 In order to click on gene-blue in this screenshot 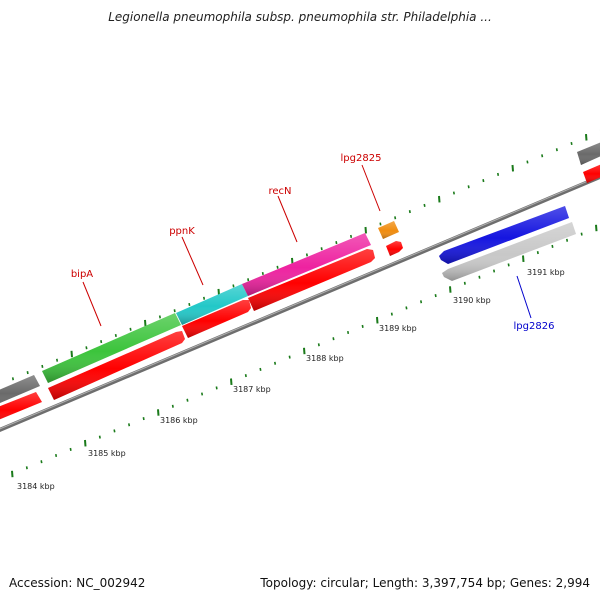, I will do `click(504, 235)`.